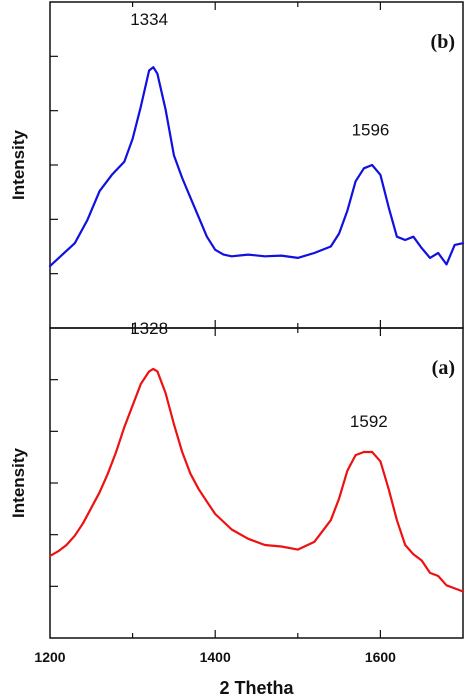 This screenshot has width=465, height=700. What do you see at coordinates (215, 657) in the screenshot?
I see `x-tick-label: 1400` at bounding box center [215, 657].